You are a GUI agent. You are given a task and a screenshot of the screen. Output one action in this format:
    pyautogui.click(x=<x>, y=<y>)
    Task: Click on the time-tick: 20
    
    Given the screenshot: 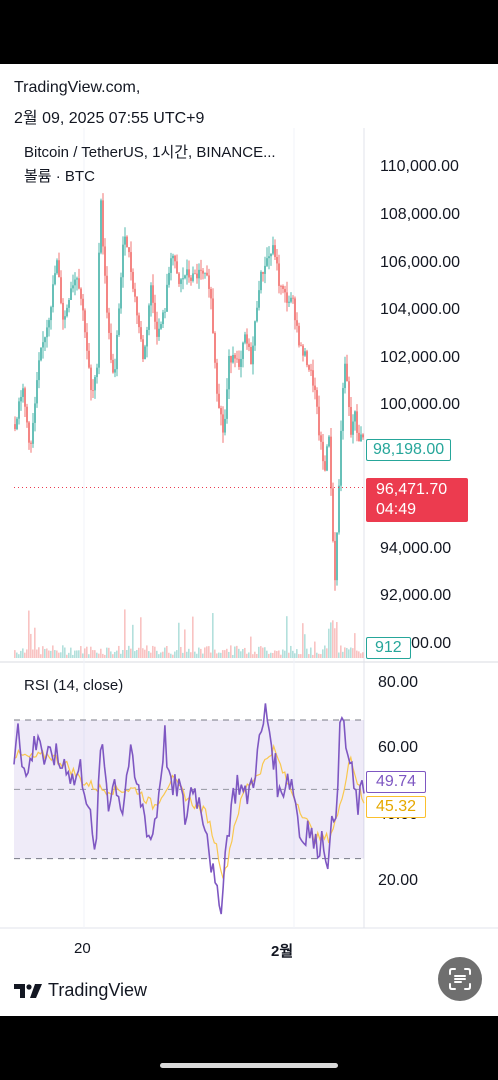 What is the action you would take?
    pyautogui.click(x=82, y=948)
    